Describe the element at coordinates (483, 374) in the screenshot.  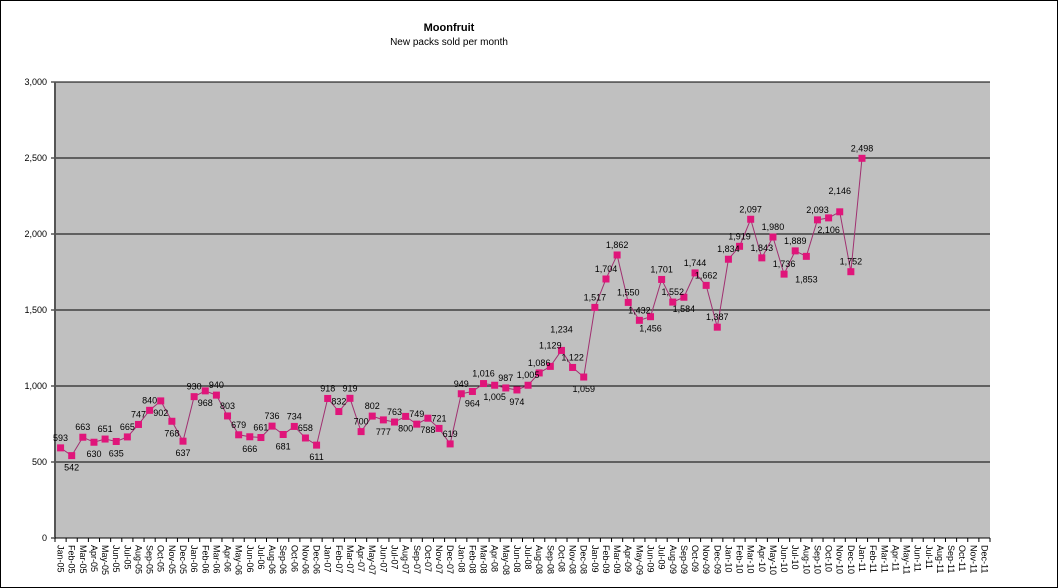
I see `data-label: 1,016` at that location.